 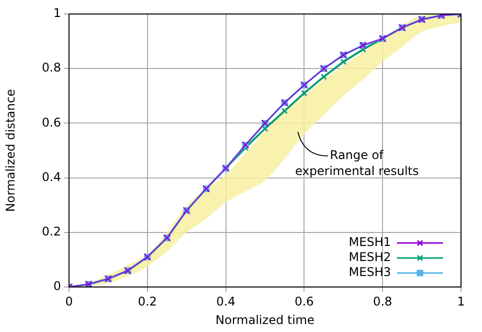 What do you see at coordinates (57, 286) in the screenshot?
I see `y-tick-label: 0` at bounding box center [57, 286].